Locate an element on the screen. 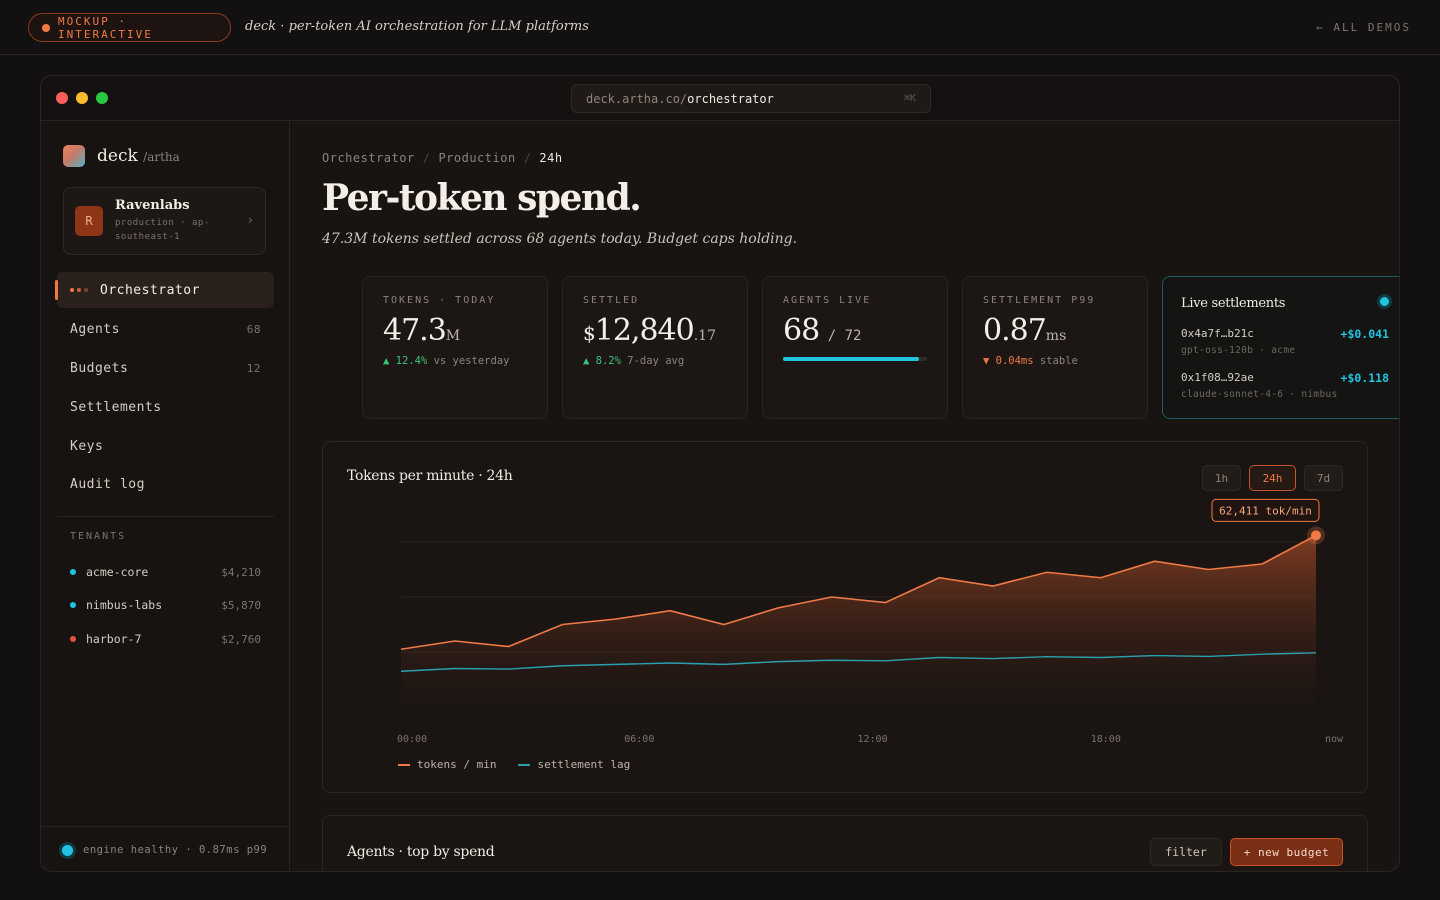 The width and height of the screenshot is (1440, 900). breadcrumb-current: 24h is located at coordinates (551, 158).